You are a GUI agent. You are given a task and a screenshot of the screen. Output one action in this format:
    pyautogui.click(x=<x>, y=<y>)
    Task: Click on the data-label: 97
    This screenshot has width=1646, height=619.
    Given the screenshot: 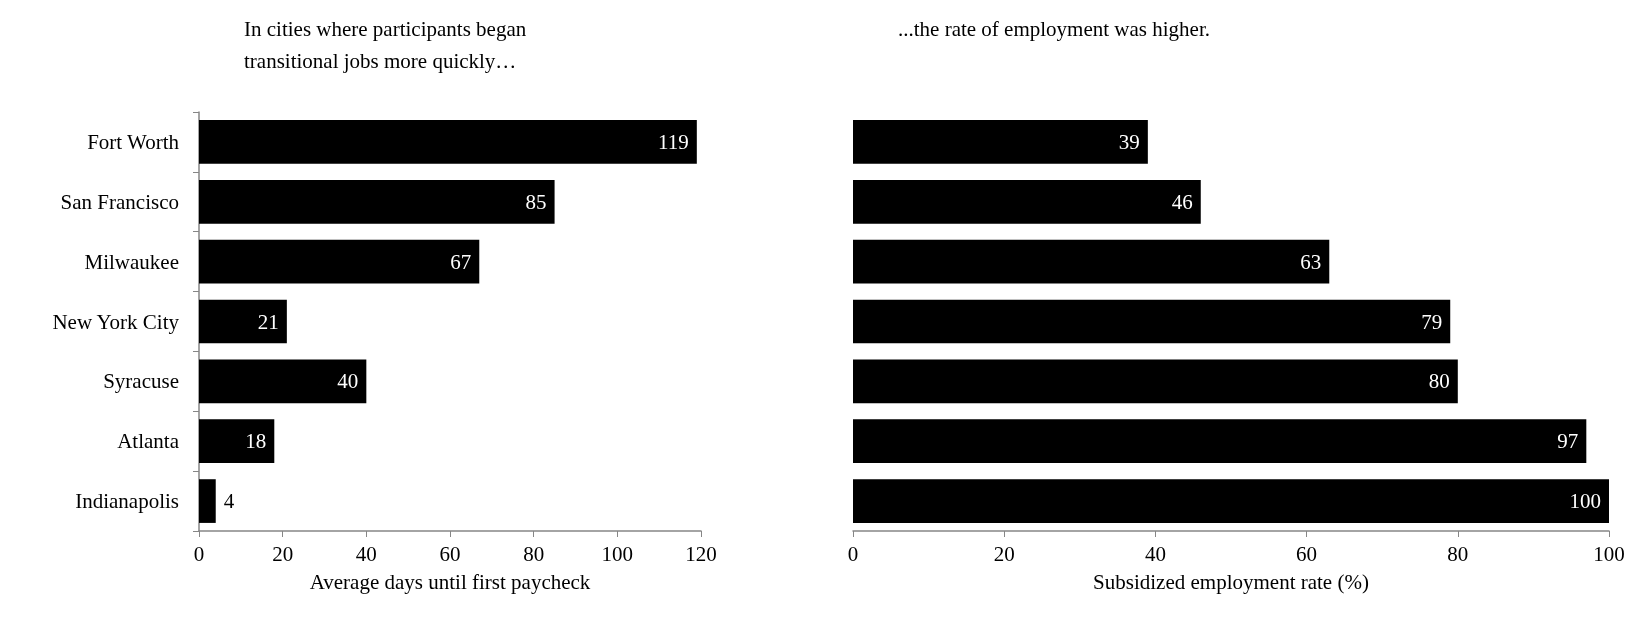 What is the action you would take?
    pyautogui.click(x=1568, y=441)
    